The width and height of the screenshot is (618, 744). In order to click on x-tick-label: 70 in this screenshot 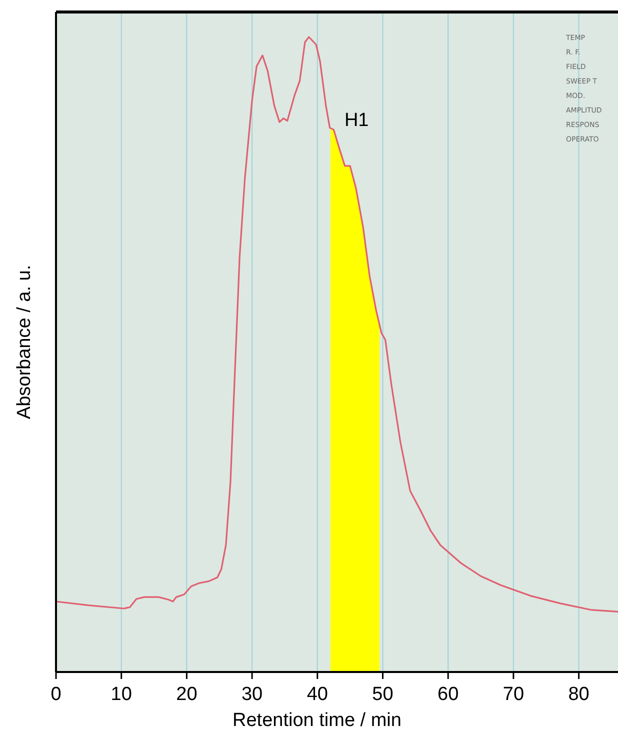, I will do `click(513, 694)`.